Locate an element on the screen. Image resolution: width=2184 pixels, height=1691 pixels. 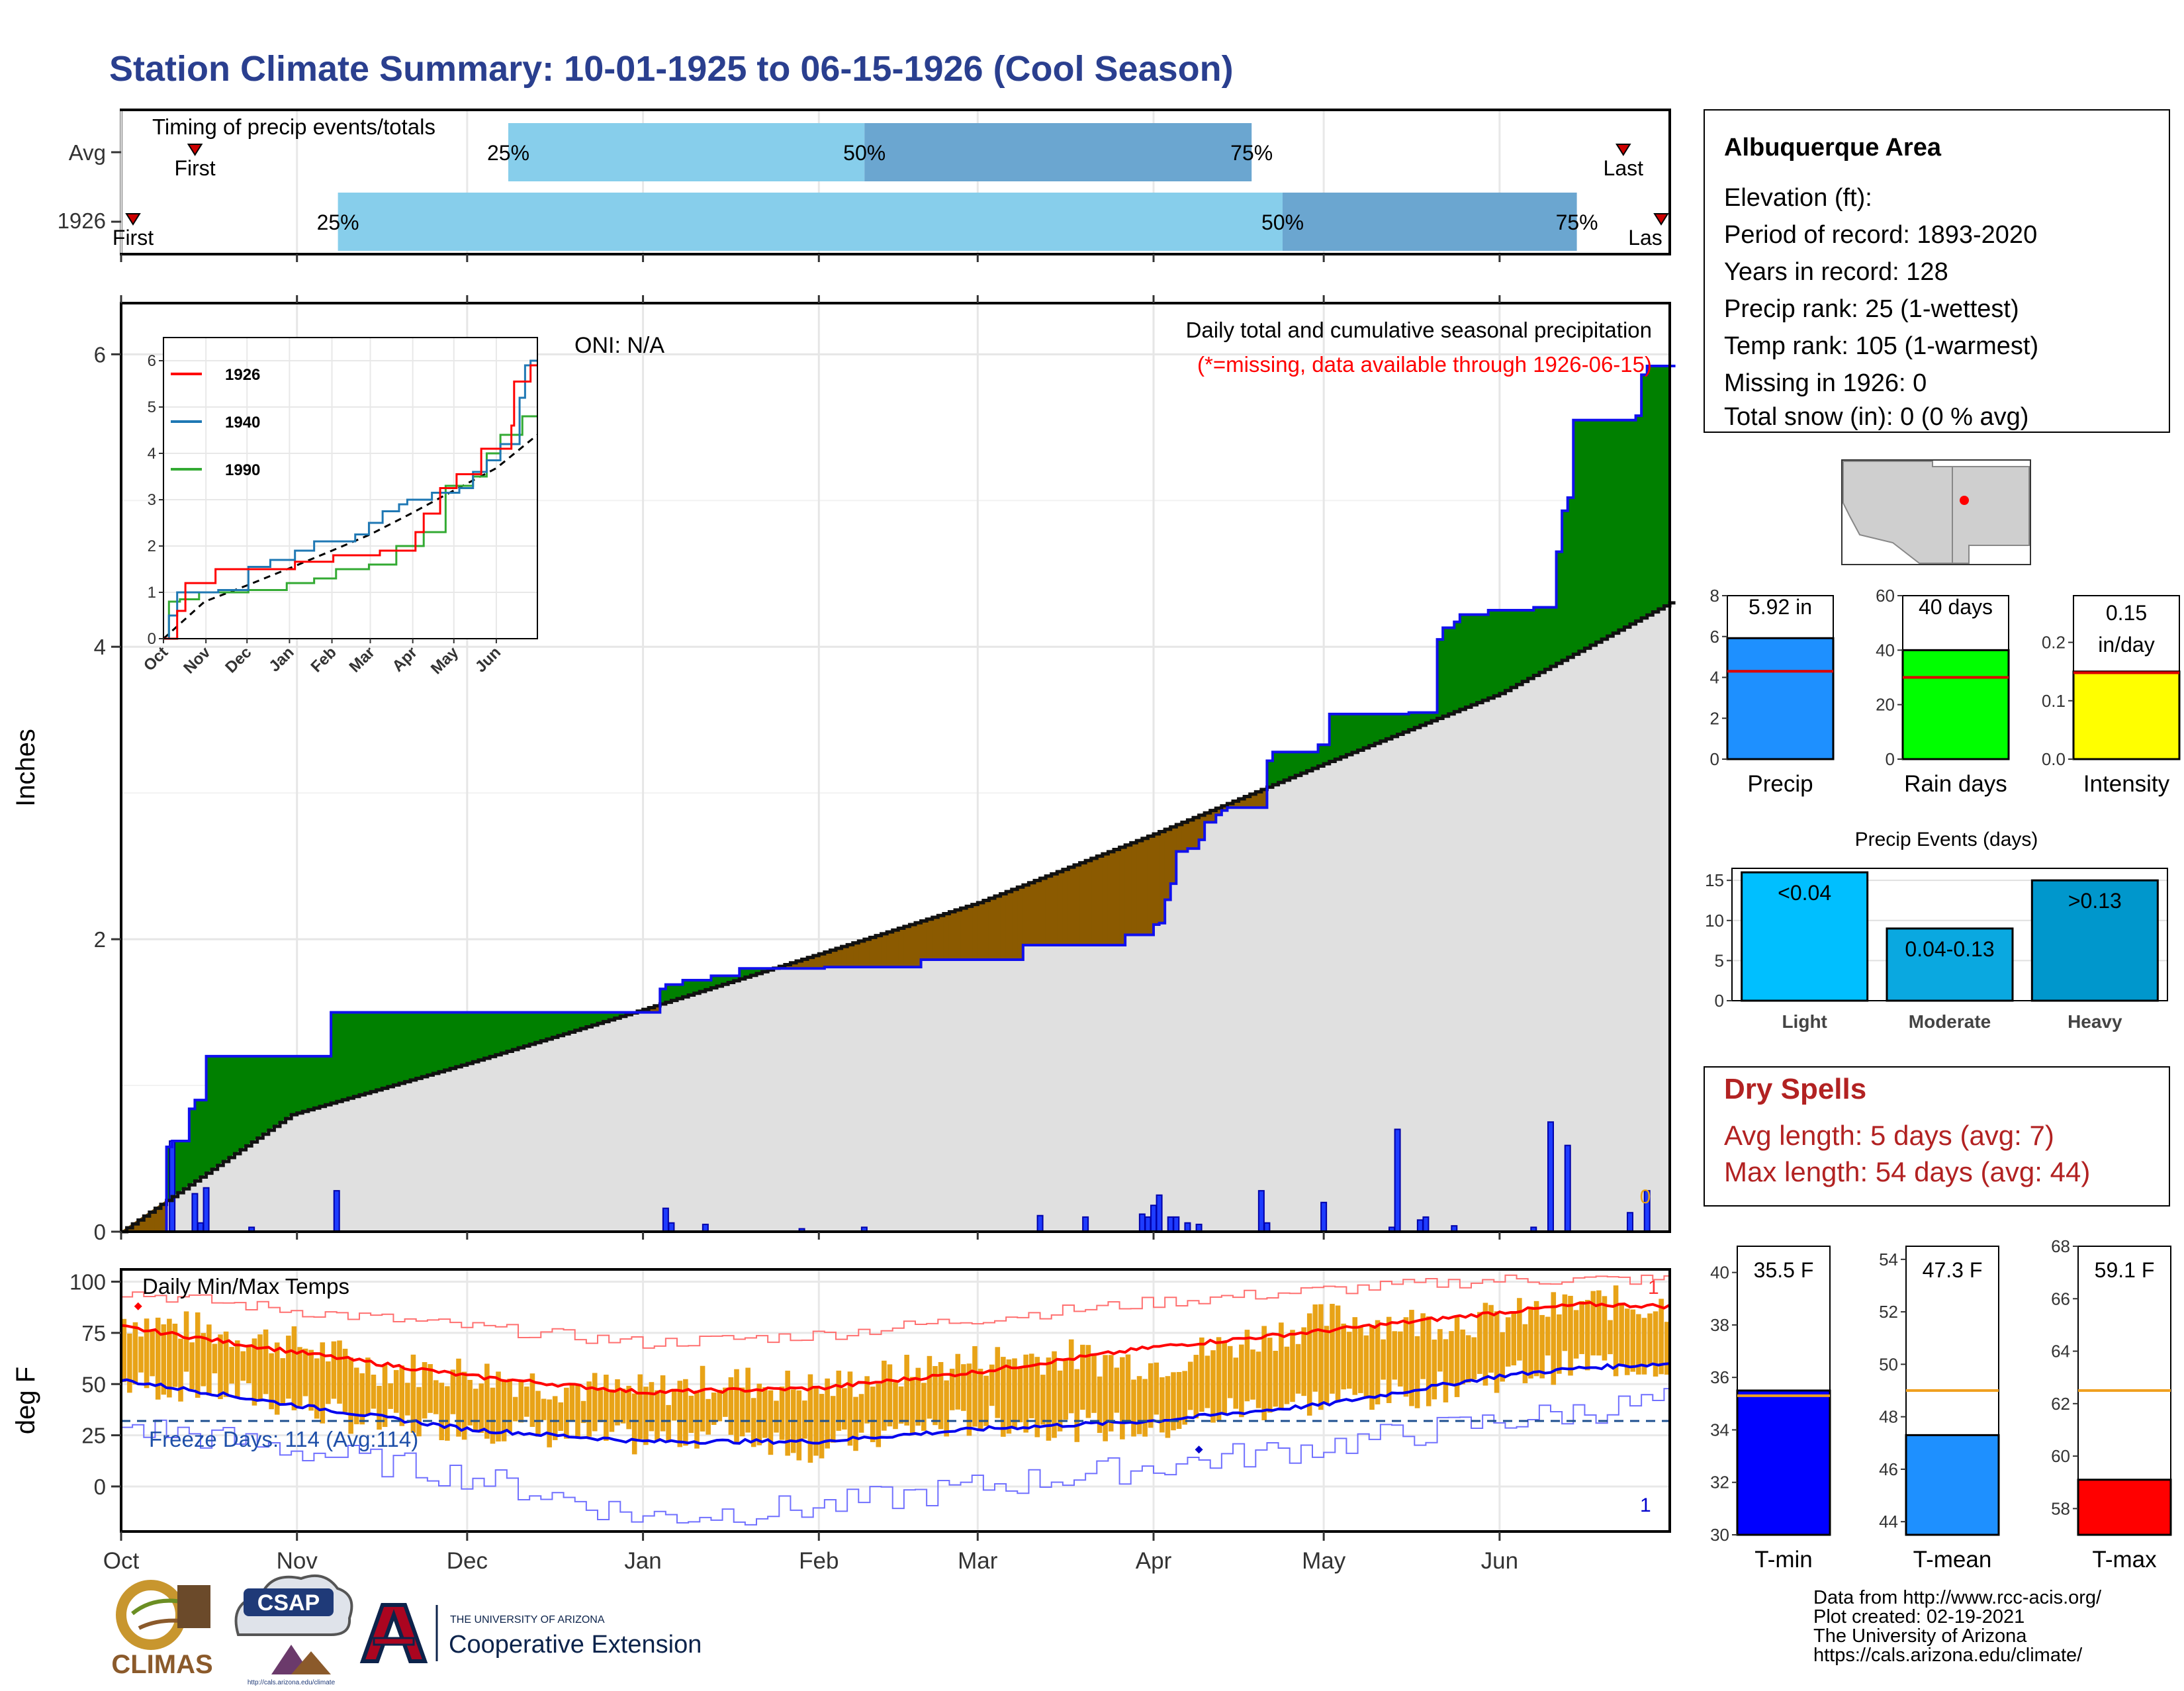
inset-average-line is located at coordinates (350, 537).